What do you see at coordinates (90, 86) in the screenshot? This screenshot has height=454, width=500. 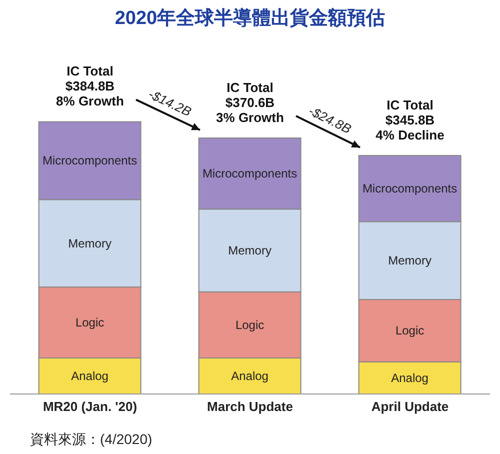 I see `annotation: IC Total $384.8B 8% Growth` at bounding box center [90, 86].